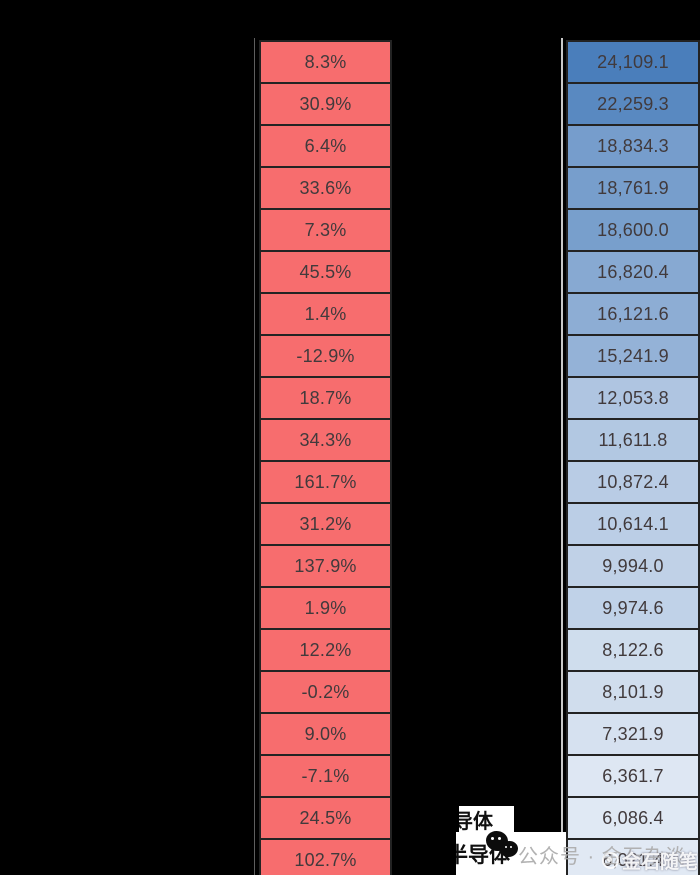 This screenshot has height=875, width=700. I want to click on clipped-row-label-box-bottom: 半导体, so click(511, 853).